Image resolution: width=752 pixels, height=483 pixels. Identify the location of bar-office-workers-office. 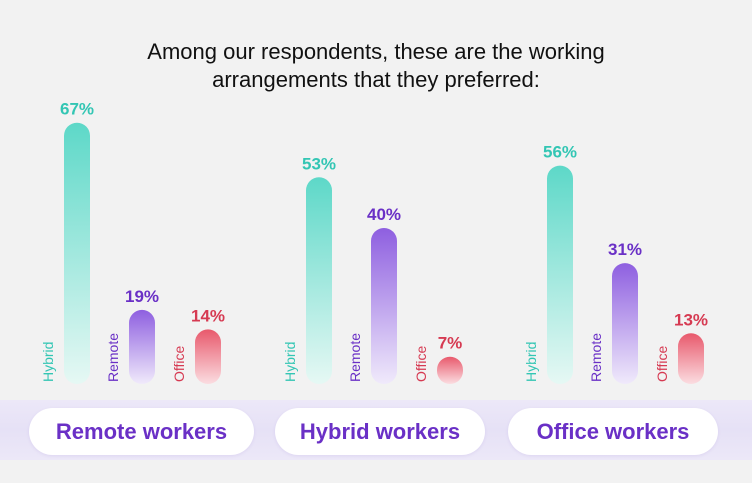
(691, 358).